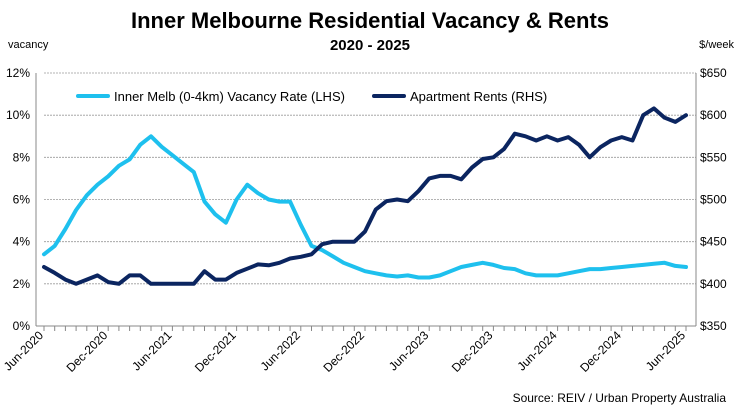  Describe the element at coordinates (281, 351) in the screenshot. I see `x-tick-label: Jun-2022` at that location.